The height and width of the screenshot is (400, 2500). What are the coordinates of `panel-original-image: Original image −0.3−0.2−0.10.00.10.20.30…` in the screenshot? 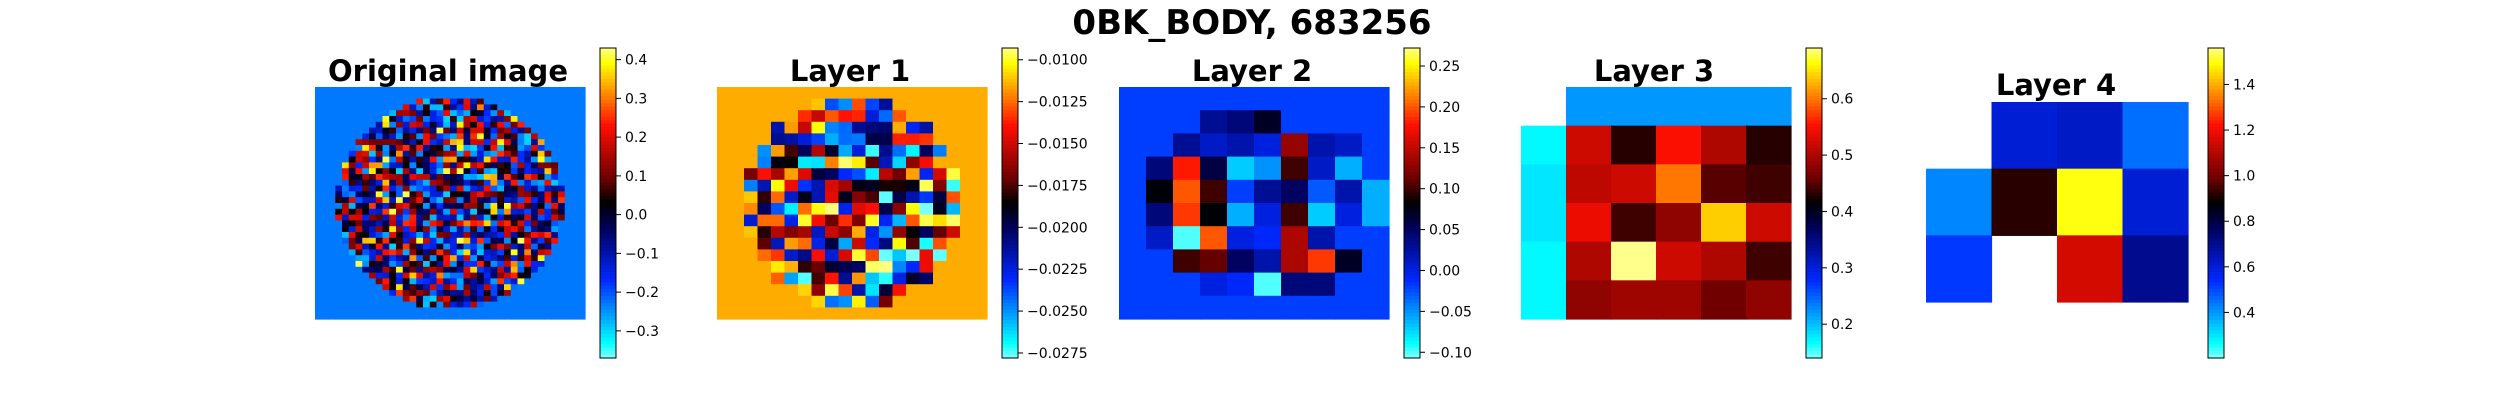 It's located at (487, 203).